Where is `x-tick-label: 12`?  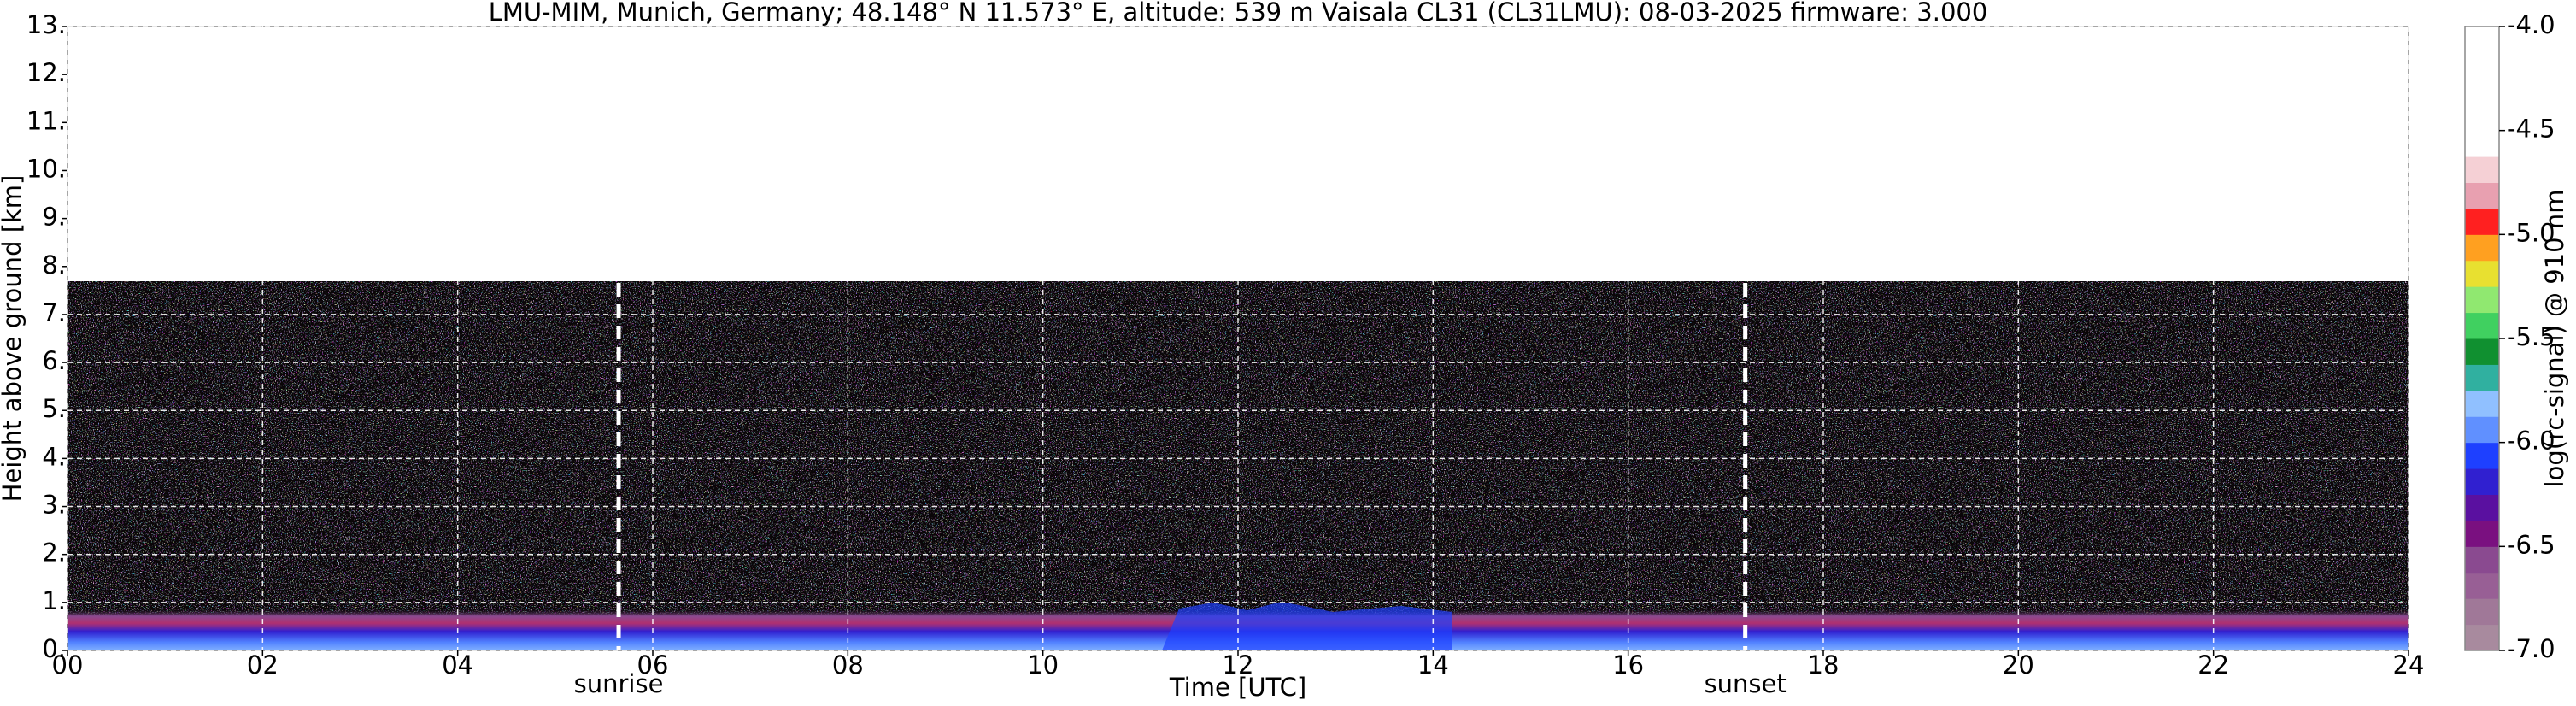
x-tick-label: 12 is located at coordinates (1238, 665).